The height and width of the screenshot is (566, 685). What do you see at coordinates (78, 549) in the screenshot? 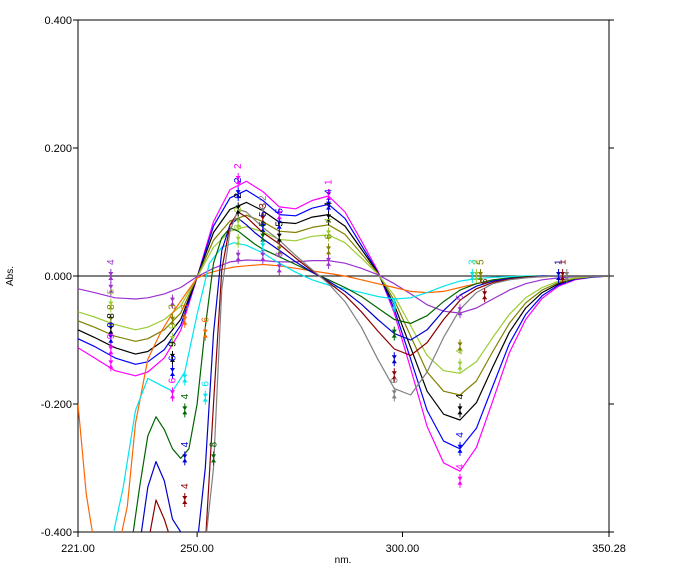
I see `x-tick-label: 221.00` at bounding box center [78, 549].